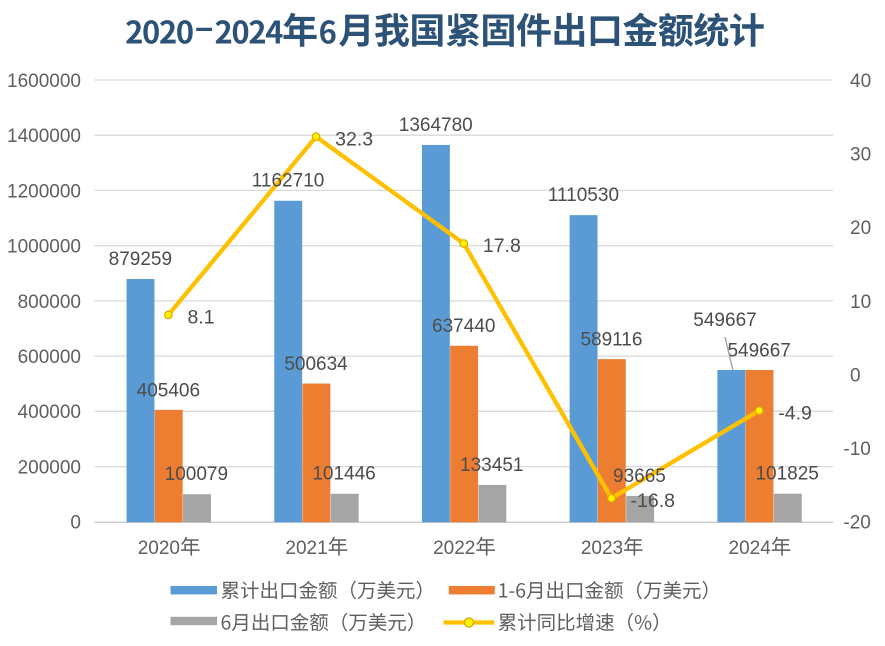 The width and height of the screenshot is (885, 646). What do you see at coordinates (200, 318) in the screenshot?
I see `svg-text: 8.1` at bounding box center [200, 318].